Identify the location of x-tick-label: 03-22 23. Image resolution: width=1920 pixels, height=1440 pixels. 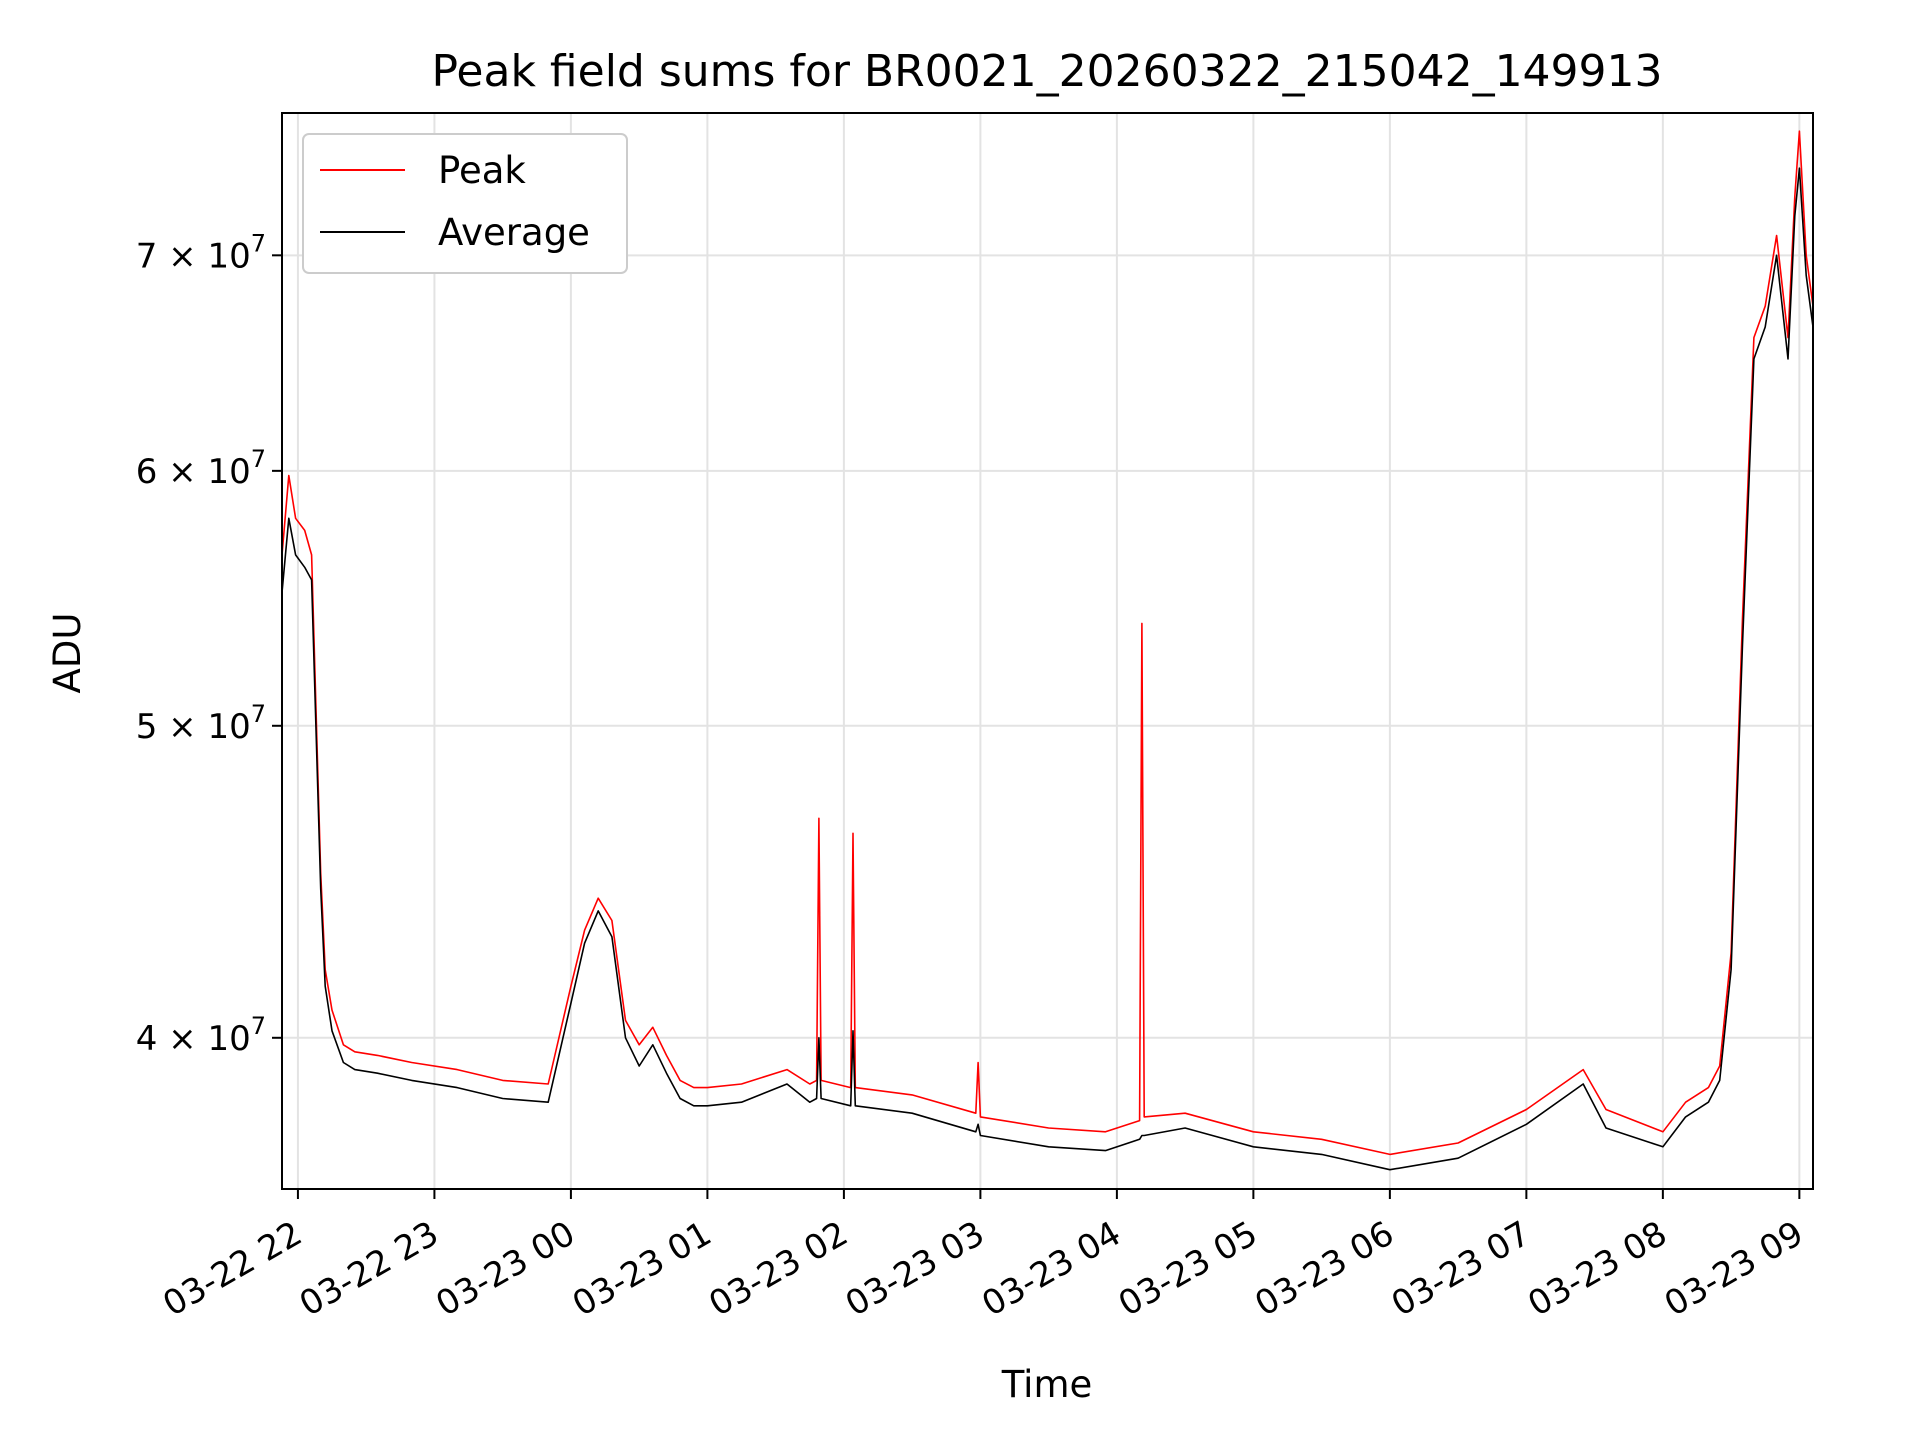
(369, 1269).